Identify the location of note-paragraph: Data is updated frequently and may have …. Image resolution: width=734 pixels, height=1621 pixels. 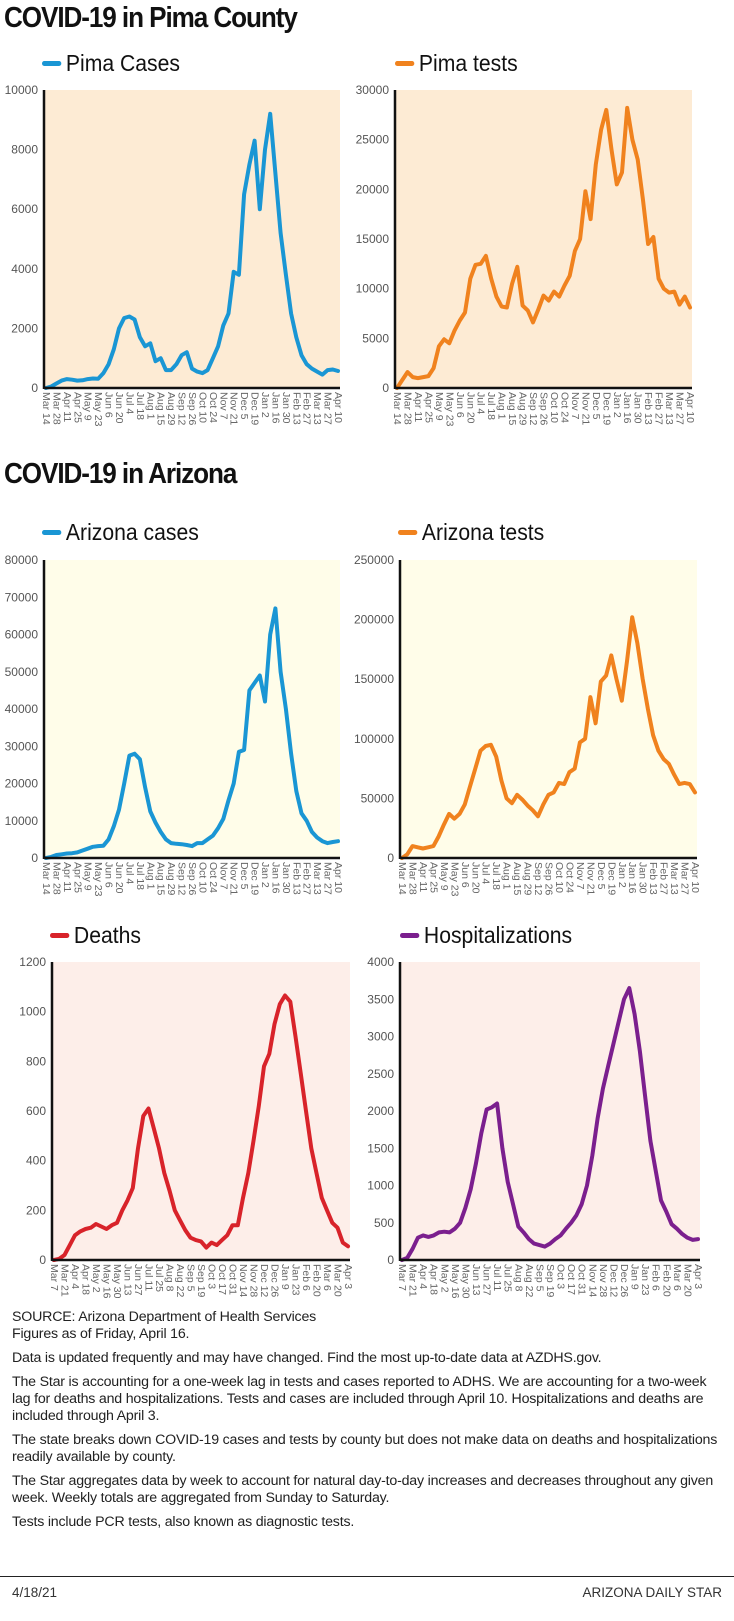
(307, 1358).